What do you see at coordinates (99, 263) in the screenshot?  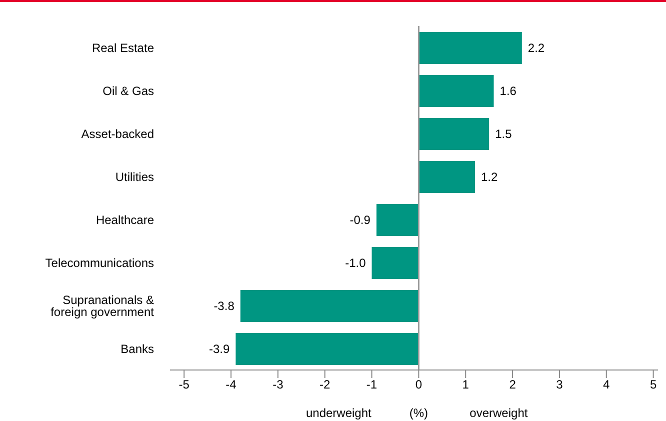 I see `y-tick-label: Telecommunications` at bounding box center [99, 263].